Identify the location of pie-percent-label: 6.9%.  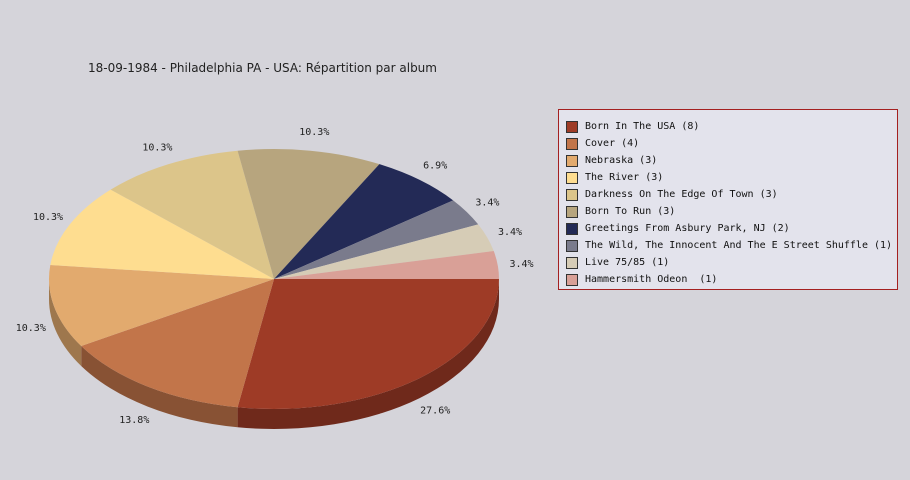
(435, 166).